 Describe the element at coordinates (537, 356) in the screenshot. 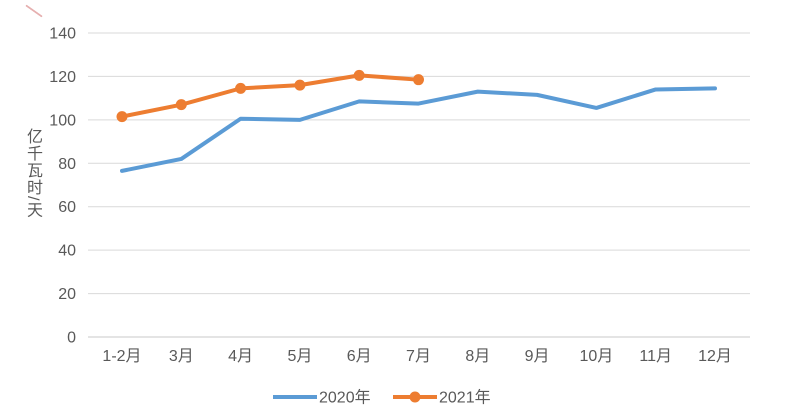

I see `x-tick-label: 9月` at that location.